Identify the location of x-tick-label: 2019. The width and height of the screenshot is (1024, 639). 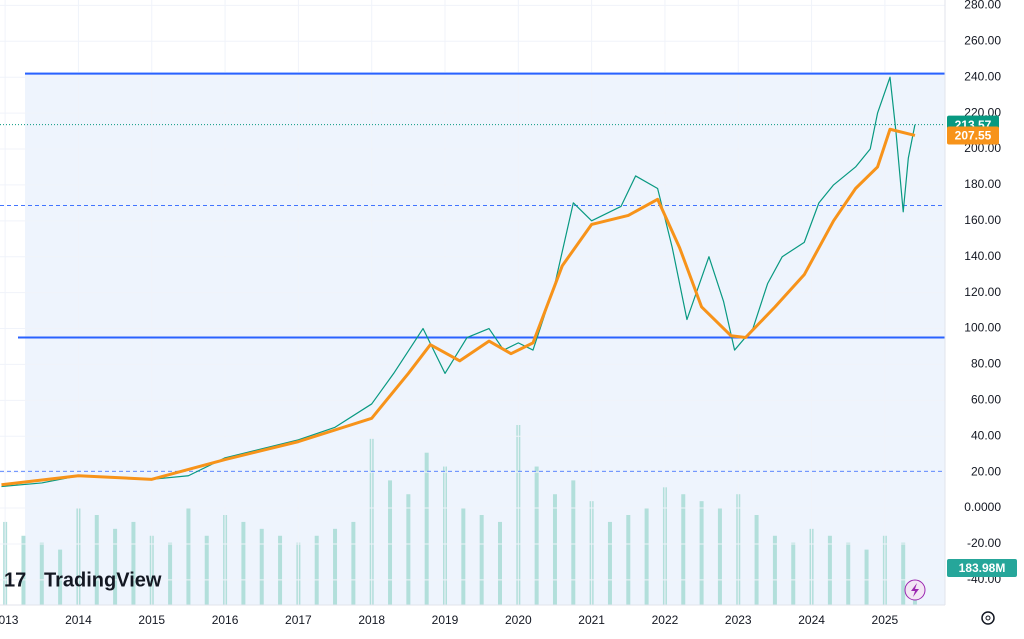
(445, 620).